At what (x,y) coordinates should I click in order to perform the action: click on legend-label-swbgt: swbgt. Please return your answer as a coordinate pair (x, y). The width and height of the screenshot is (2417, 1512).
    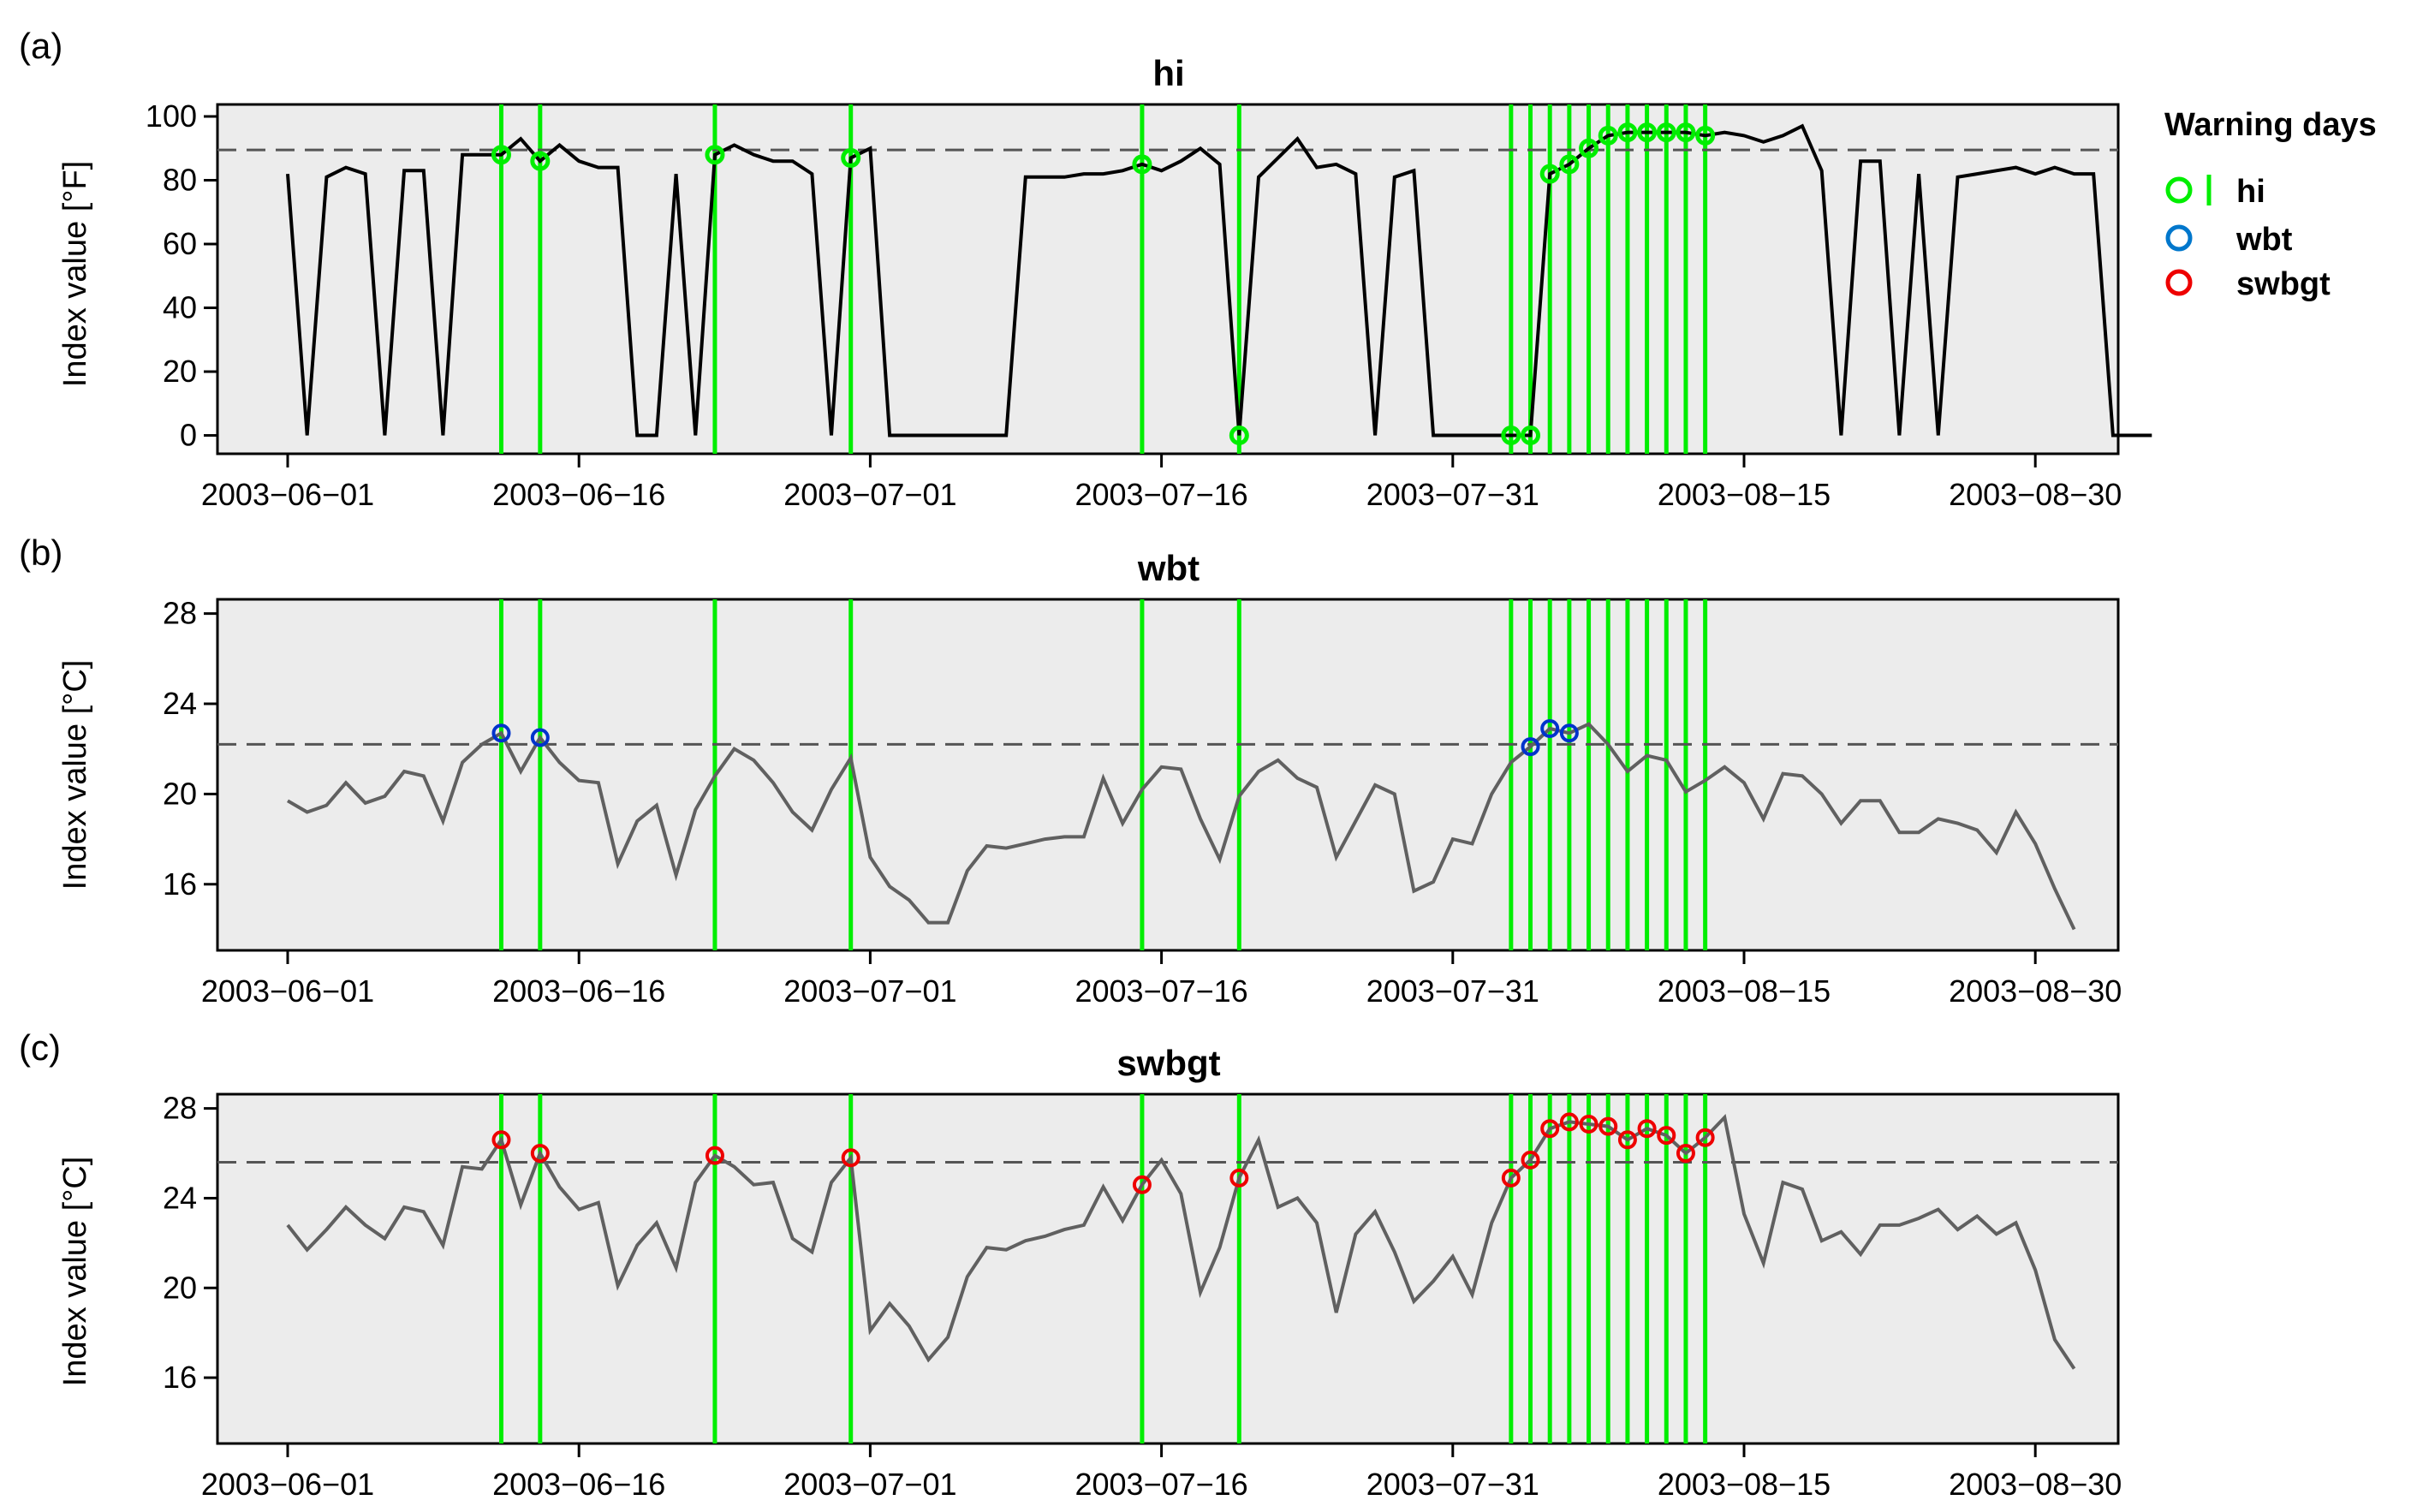
    Looking at the image, I should click on (2283, 284).